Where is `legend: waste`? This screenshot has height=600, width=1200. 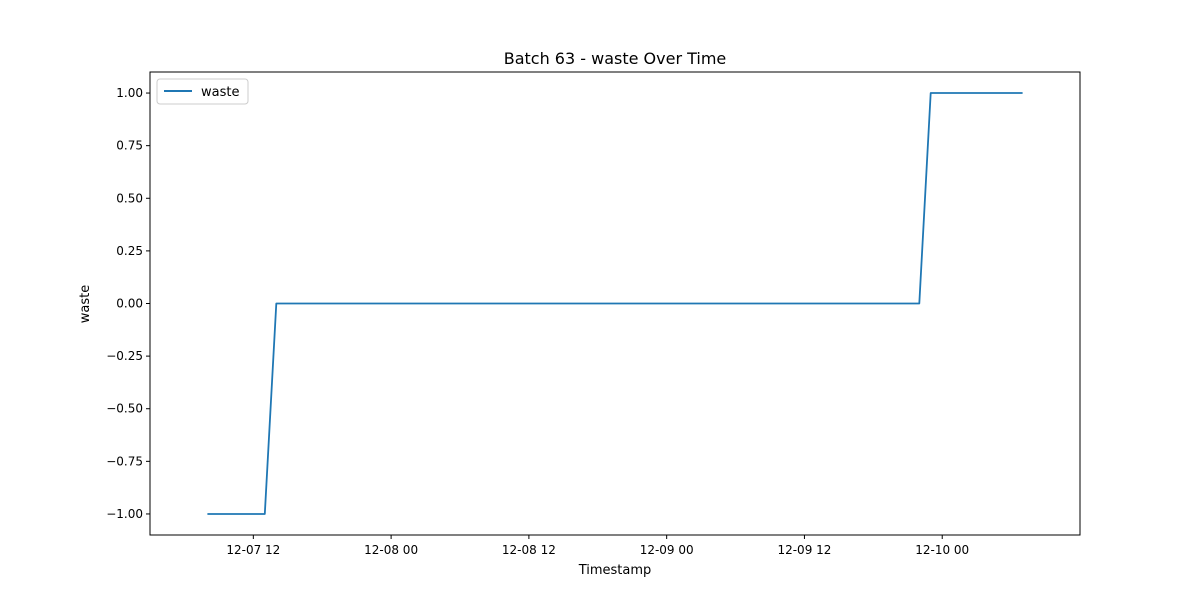
legend: waste is located at coordinates (202, 91).